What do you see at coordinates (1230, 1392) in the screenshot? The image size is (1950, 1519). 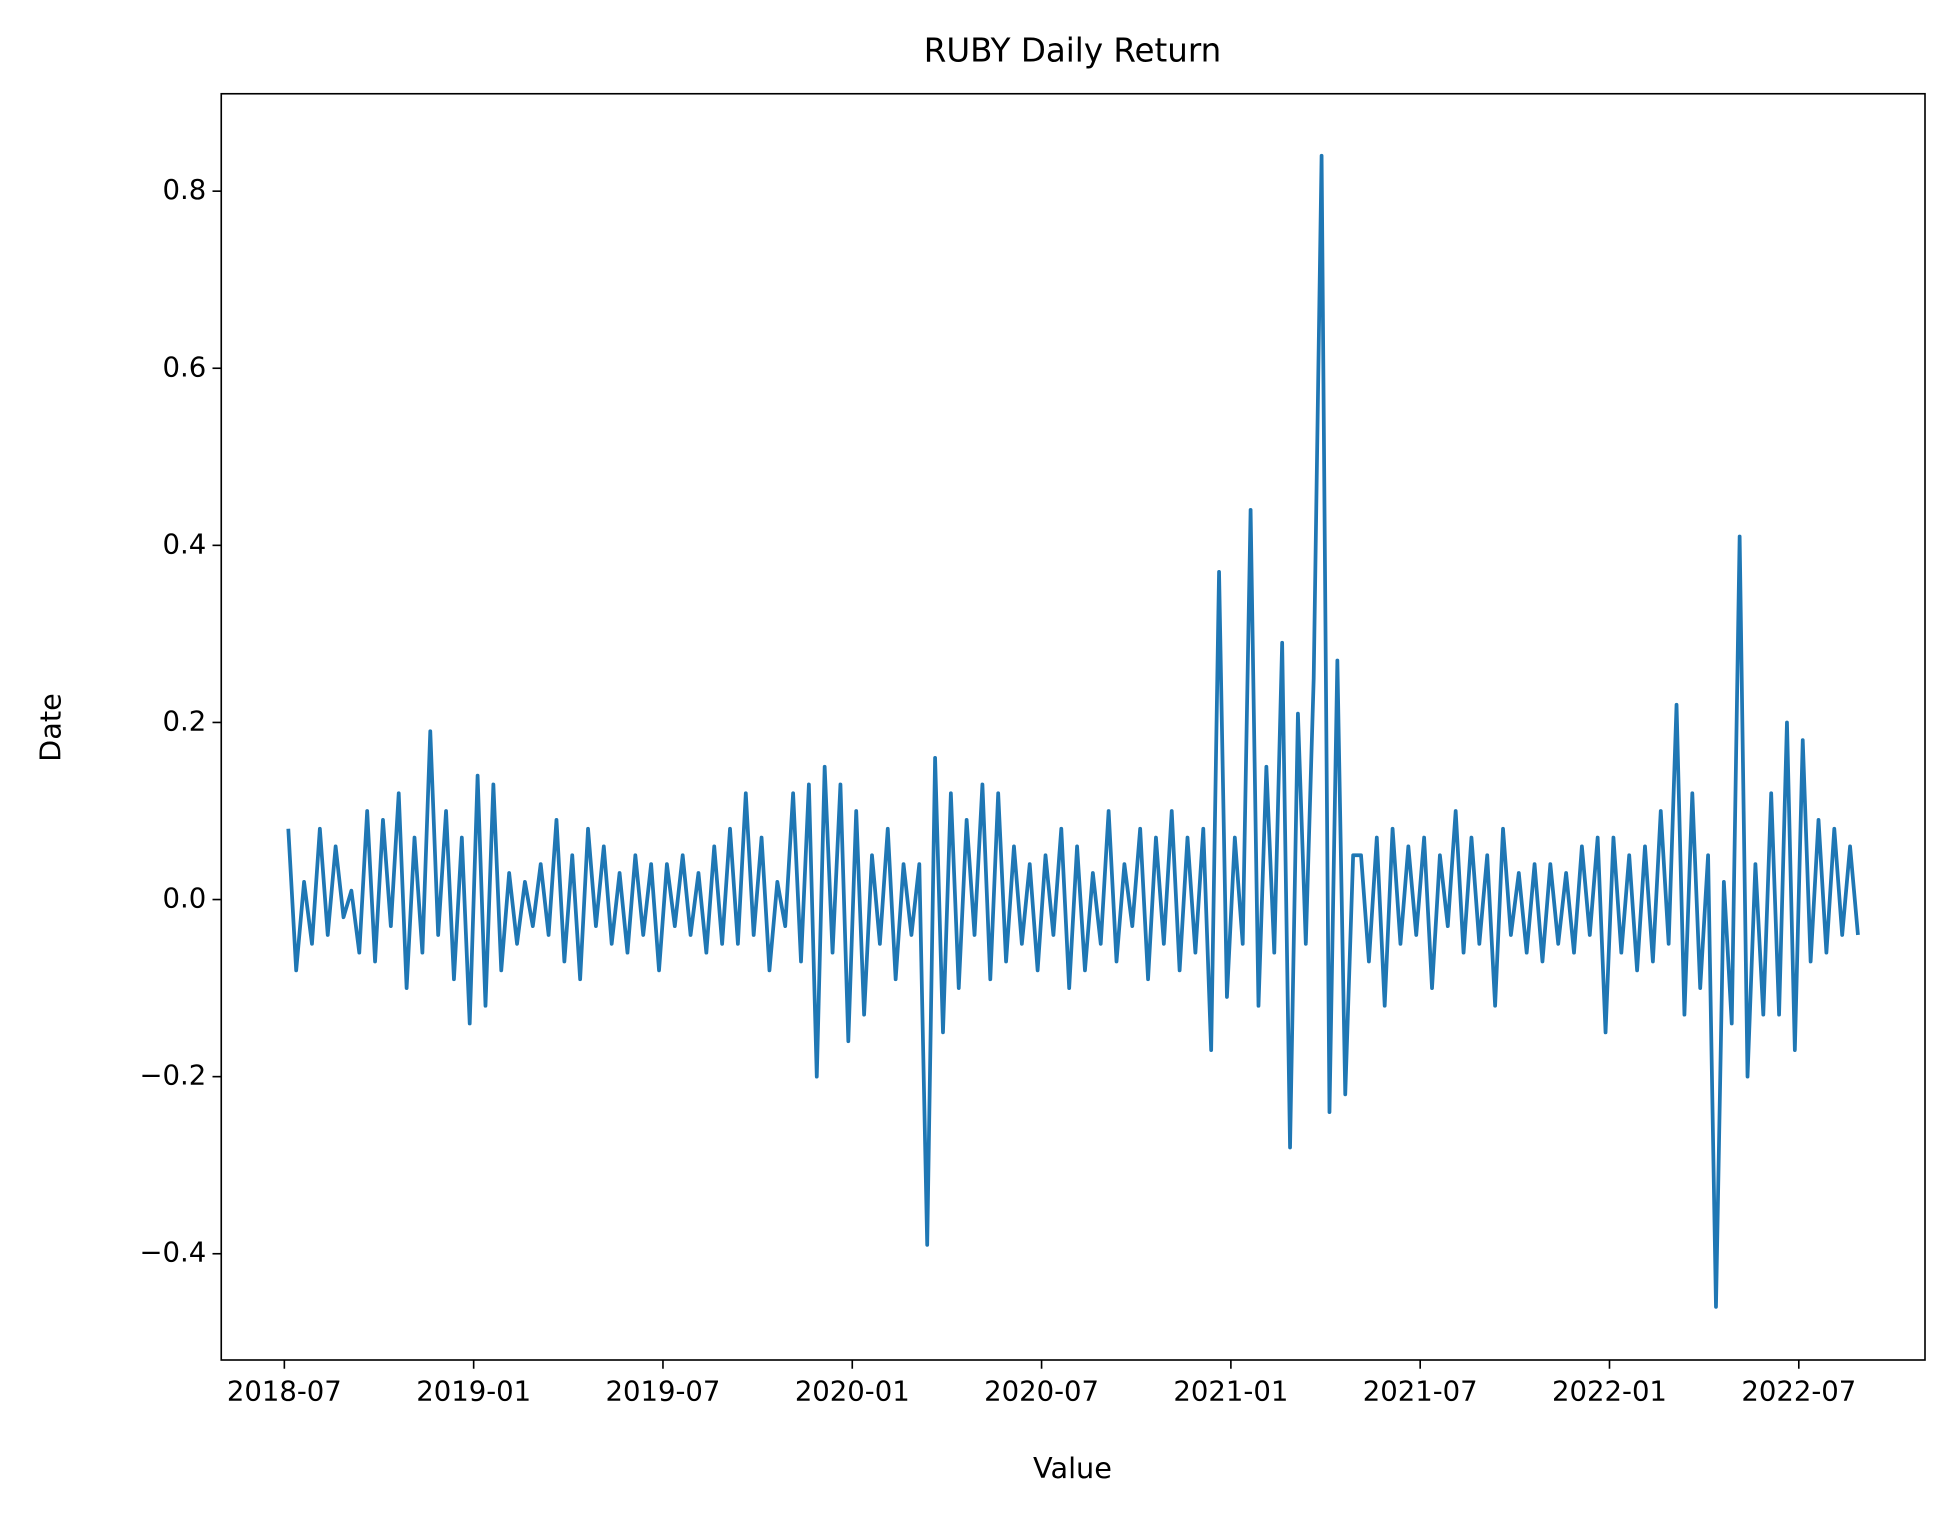 I see `x-tick-label: 2021-01` at bounding box center [1230, 1392].